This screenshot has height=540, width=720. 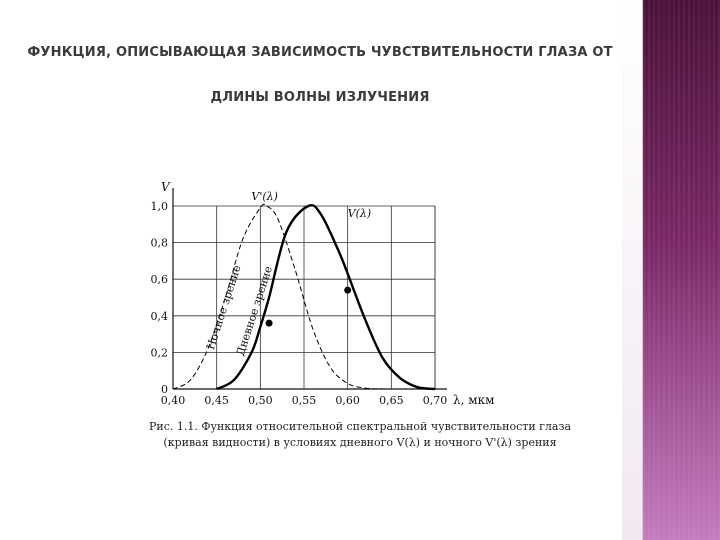 What do you see at coordinates (320, 97) in the screenshot?
I see `slide-title-line2: ДЛИНЫ ВОЛНЫ ИЗЛУЧЕНИЯ` at bounding box center [320, 97].